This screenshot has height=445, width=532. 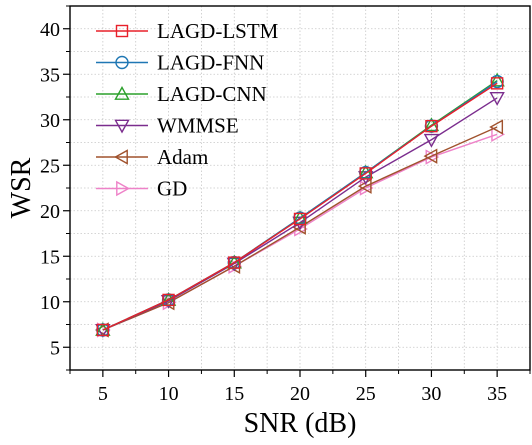 I want to click on x-tick-label: 5, so click(x=103, y=394).